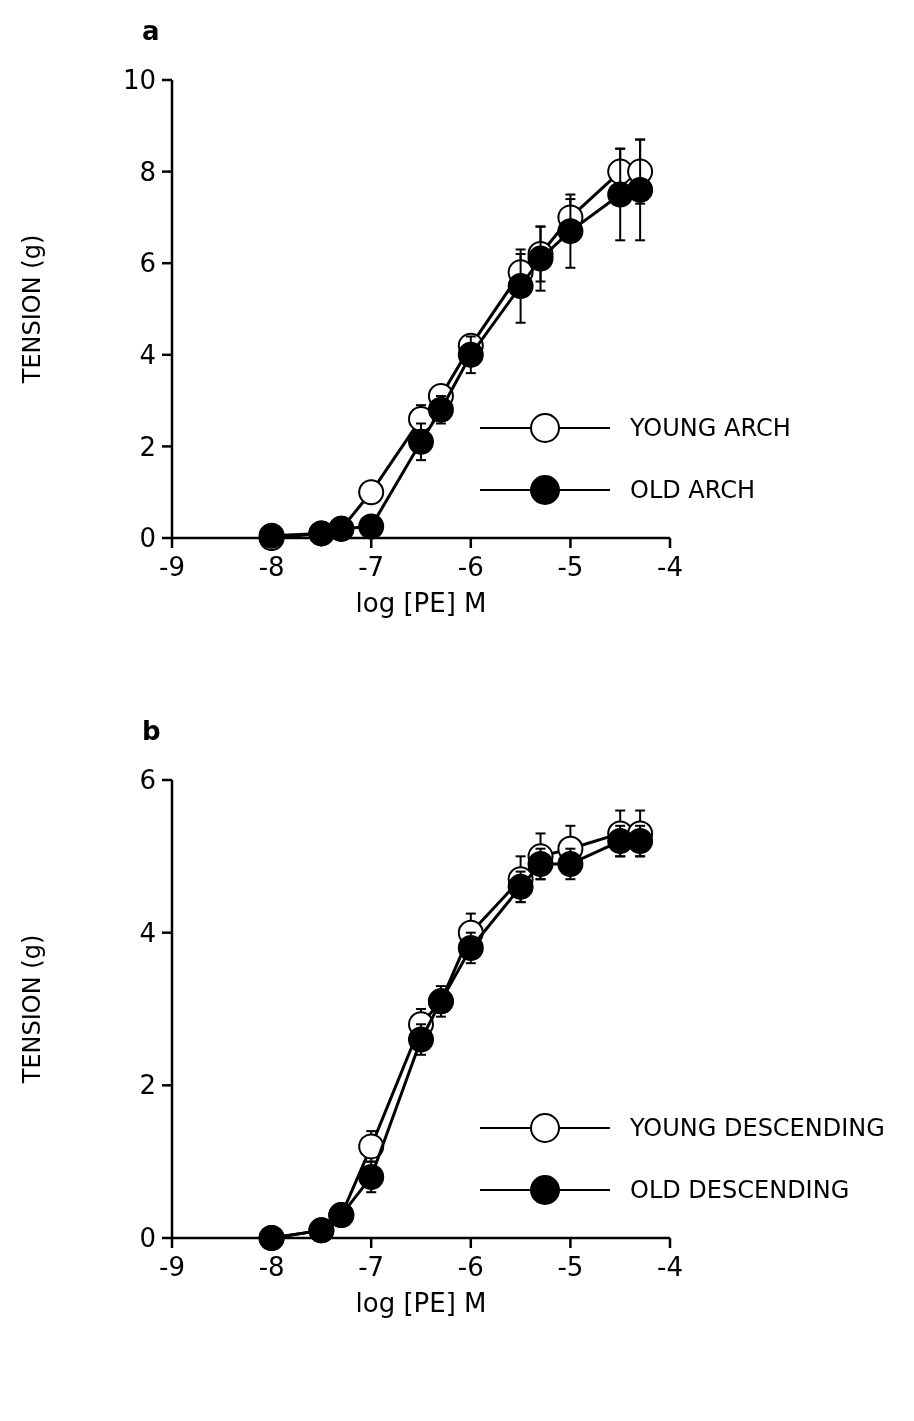  I want to click on legend: YOUNG ARCH OLD ARCH, so click(635, 459).